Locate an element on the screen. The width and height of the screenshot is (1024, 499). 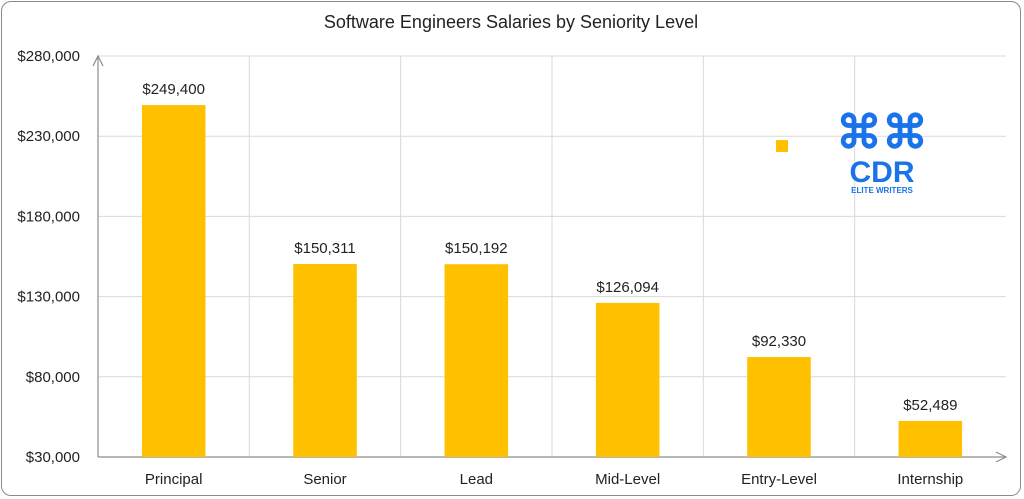
data-label: $92,330 is located at coordinates (779, 341).